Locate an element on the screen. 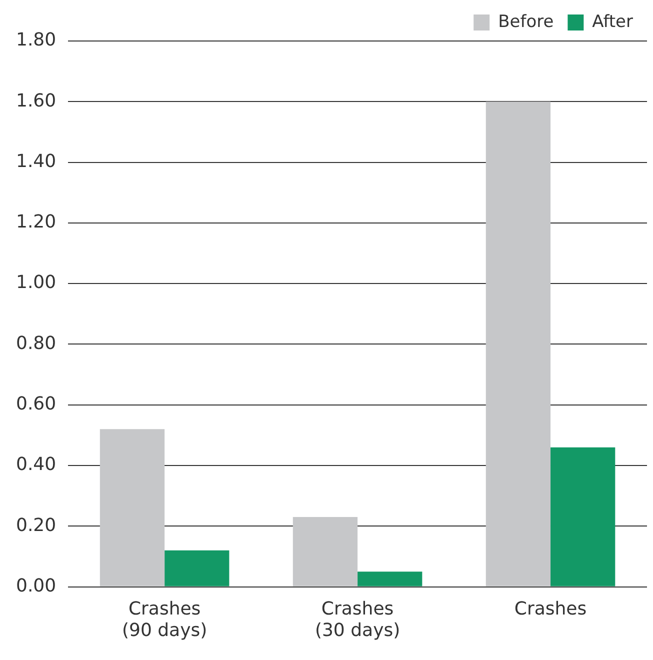  y-tick-label: 0.20 is located at coordinates (36, 525).